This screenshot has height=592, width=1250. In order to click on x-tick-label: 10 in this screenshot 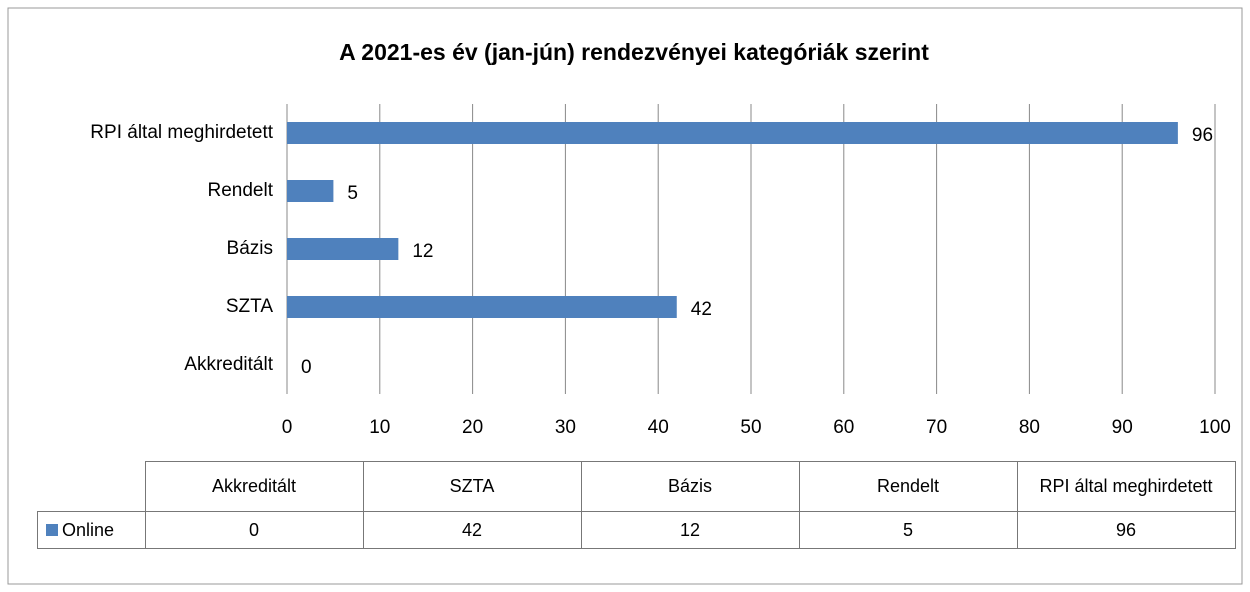, I will do `click(379, 427)`.